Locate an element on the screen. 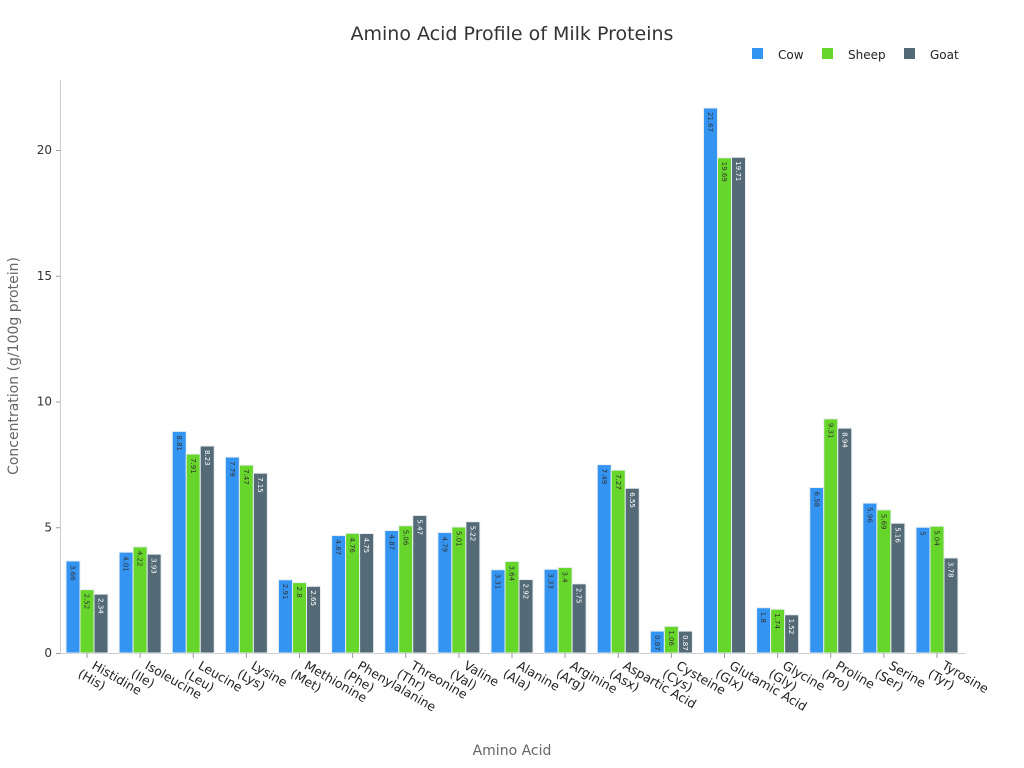 This screenshot has width=1024, height=768. data-label: 19.69 is located at coordinates (724, 172).